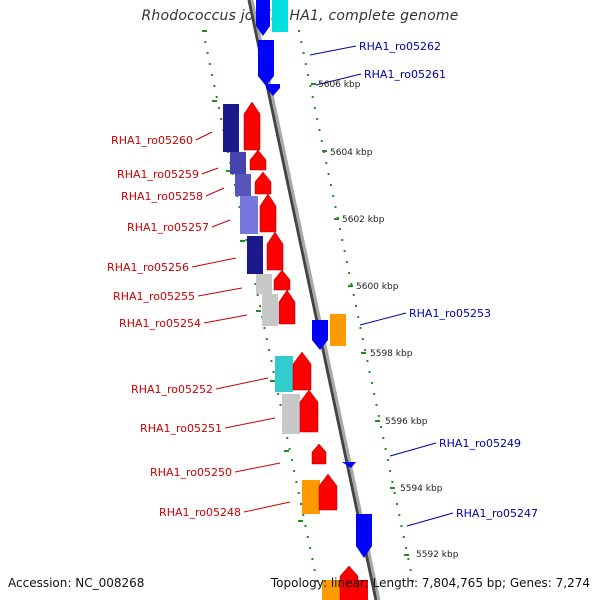 This screenshot has width=600, height=600. I want to click on gene-label-ro05253: RHA1_ro05253, so click(450, 313).